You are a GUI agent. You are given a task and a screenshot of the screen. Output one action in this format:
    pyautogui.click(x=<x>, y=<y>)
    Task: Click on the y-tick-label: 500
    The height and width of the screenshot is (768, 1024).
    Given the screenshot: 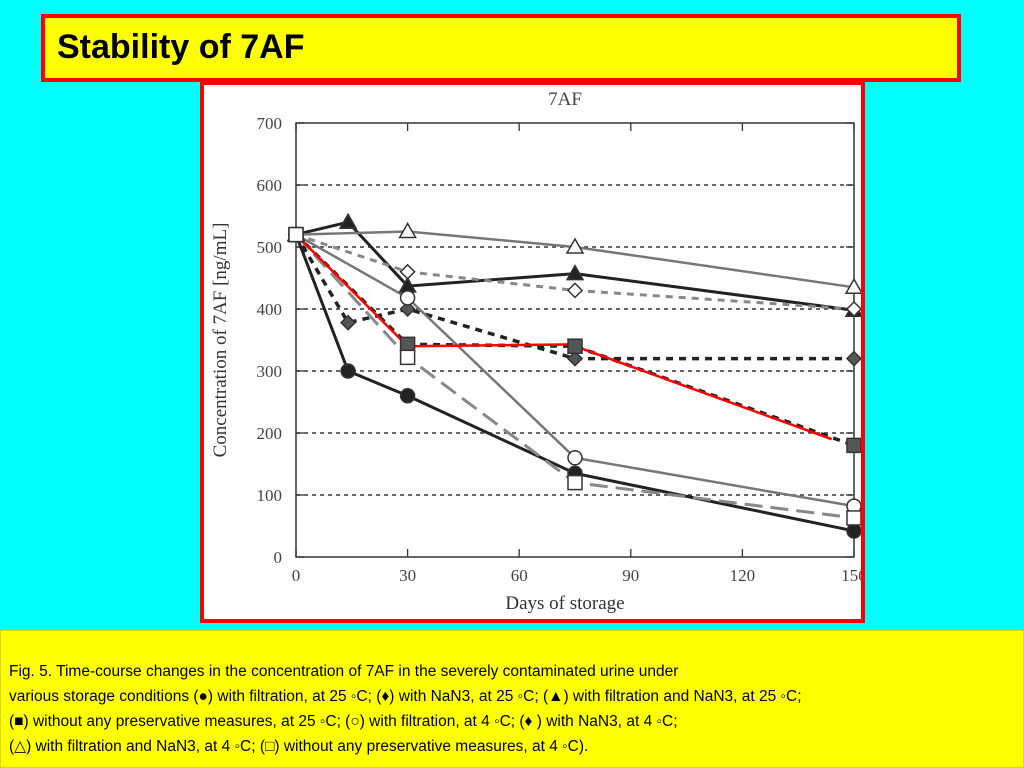 What is the action you would take?
    pyautogui.click(x=270, y=247)
    